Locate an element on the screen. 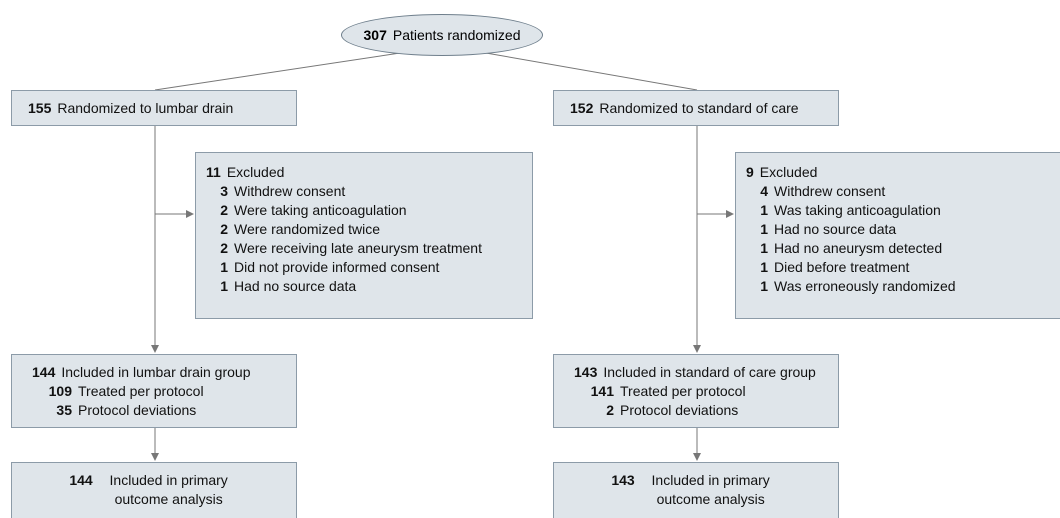 This screenshot has width=1060, height=518. count: 141 is located at coordinates (602, 391).